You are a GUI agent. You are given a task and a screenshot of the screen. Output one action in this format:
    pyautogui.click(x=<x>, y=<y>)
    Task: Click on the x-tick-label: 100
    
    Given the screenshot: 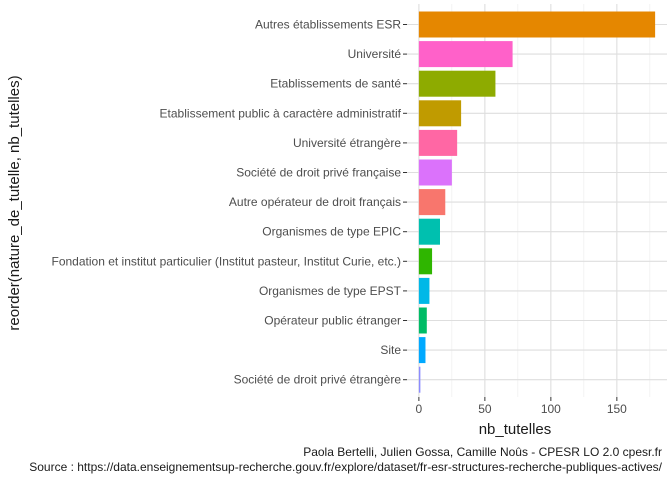 What is the action you would take?
    pyautogui.click(x=551, y=409)
    